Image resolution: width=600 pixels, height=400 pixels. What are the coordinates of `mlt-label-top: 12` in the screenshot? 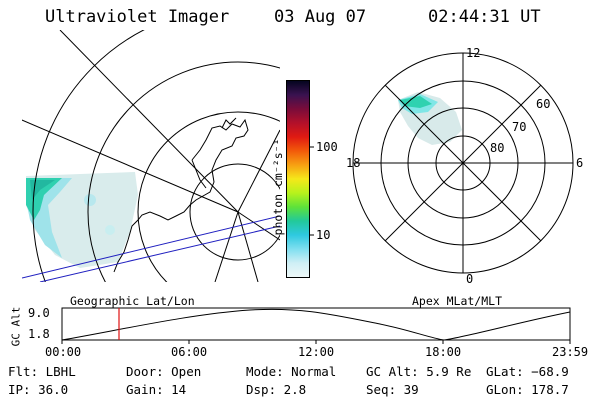 It's located at (473, 53).